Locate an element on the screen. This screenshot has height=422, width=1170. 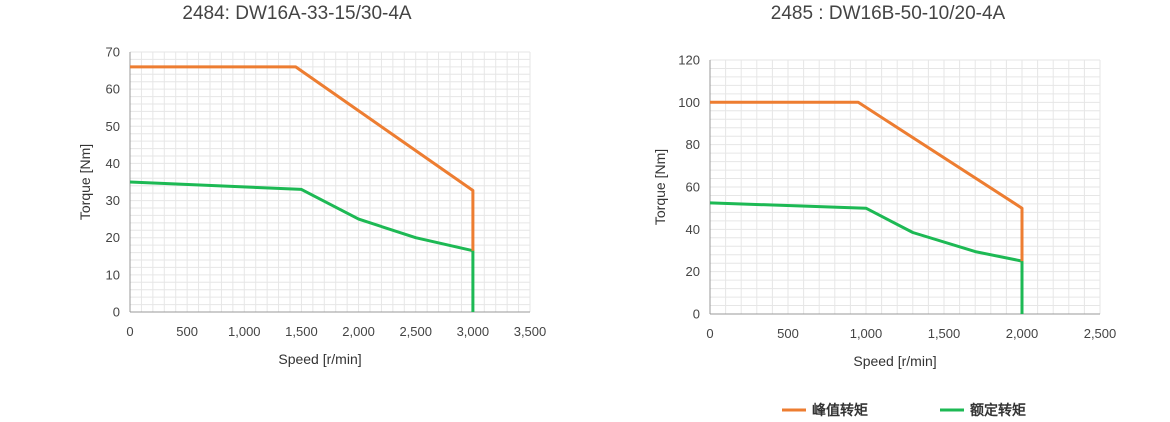
legend-label-peak: 峰值转矩 is located at coordinates (840, 410).